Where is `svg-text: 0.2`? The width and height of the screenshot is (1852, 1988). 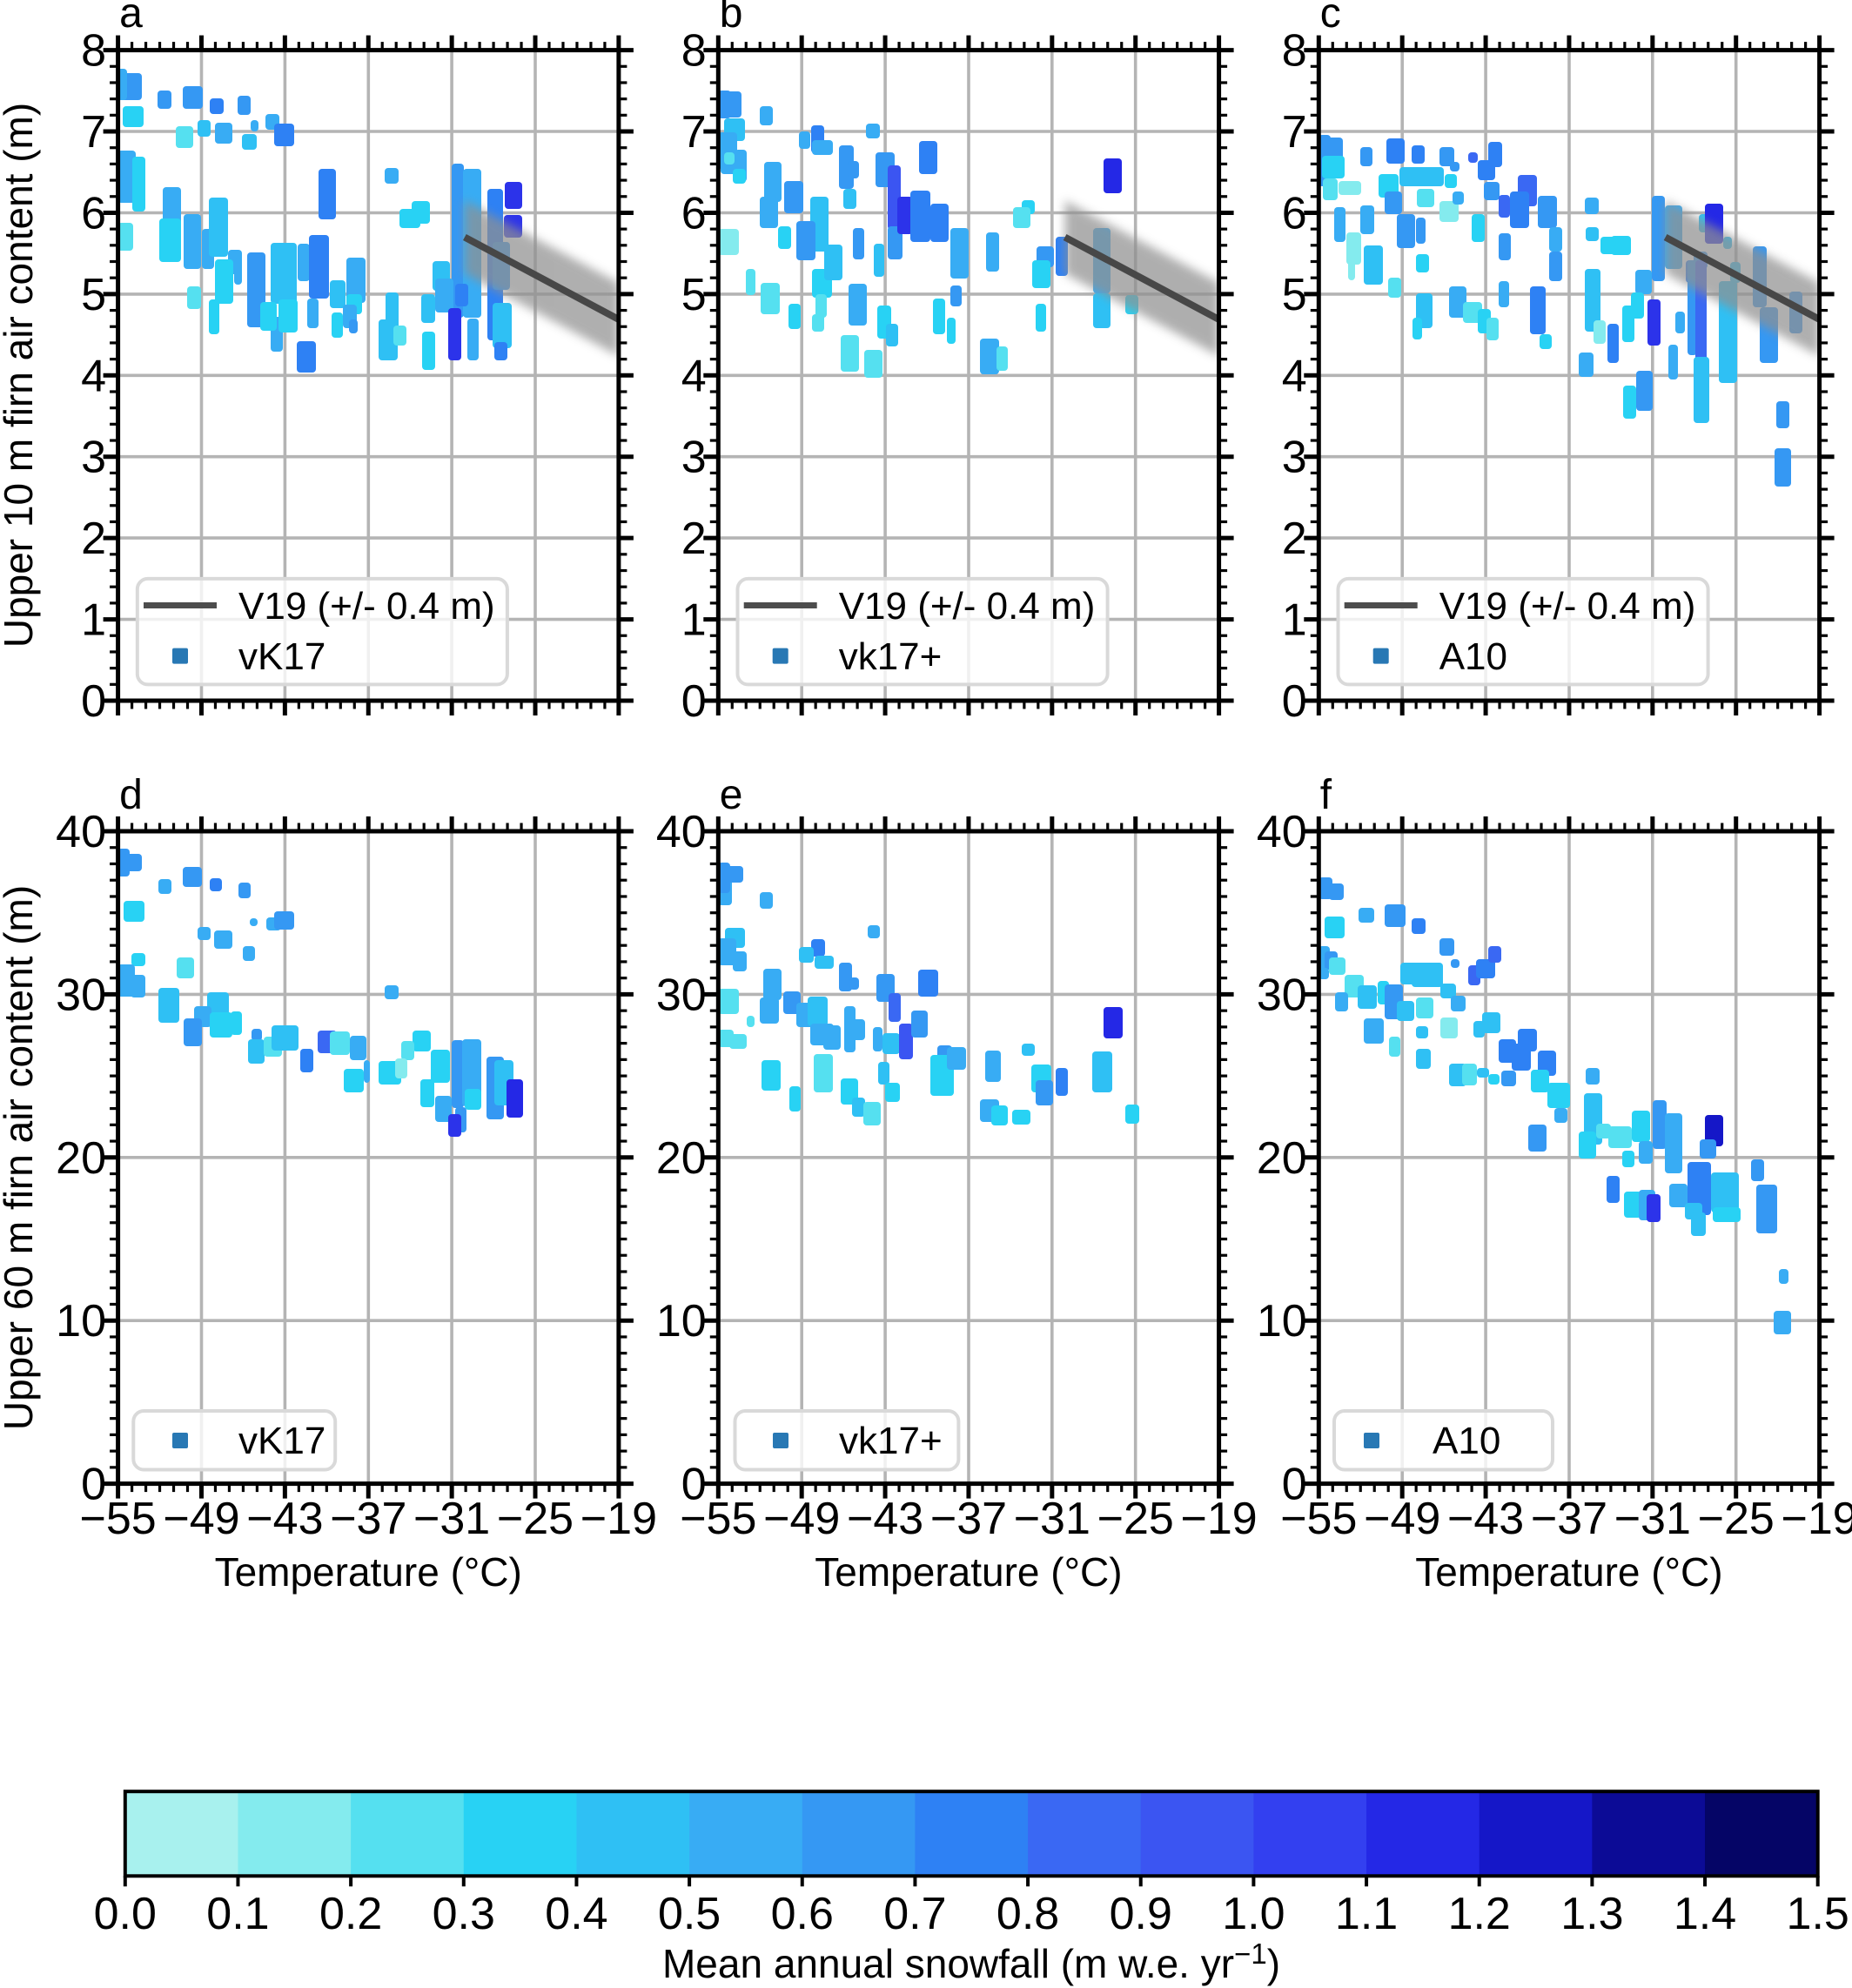 svg-text: 0.2 is located at coordinates (351, 1914).